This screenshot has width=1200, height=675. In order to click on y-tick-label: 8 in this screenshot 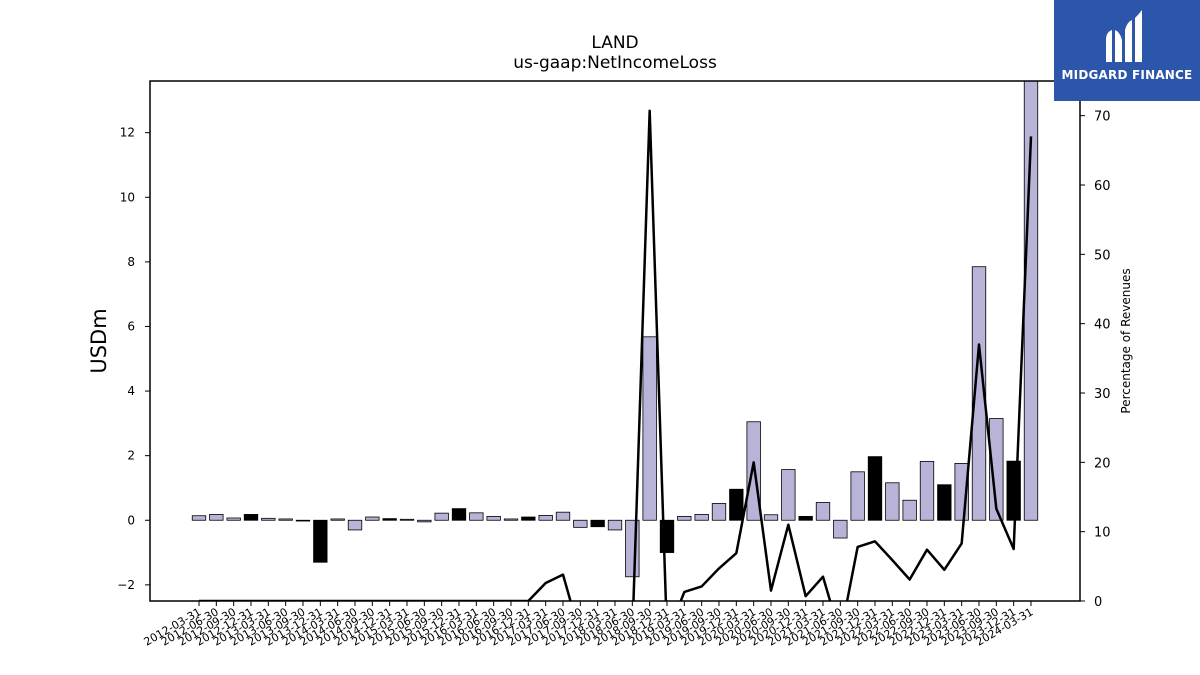, I will do `click(131, 262)`.